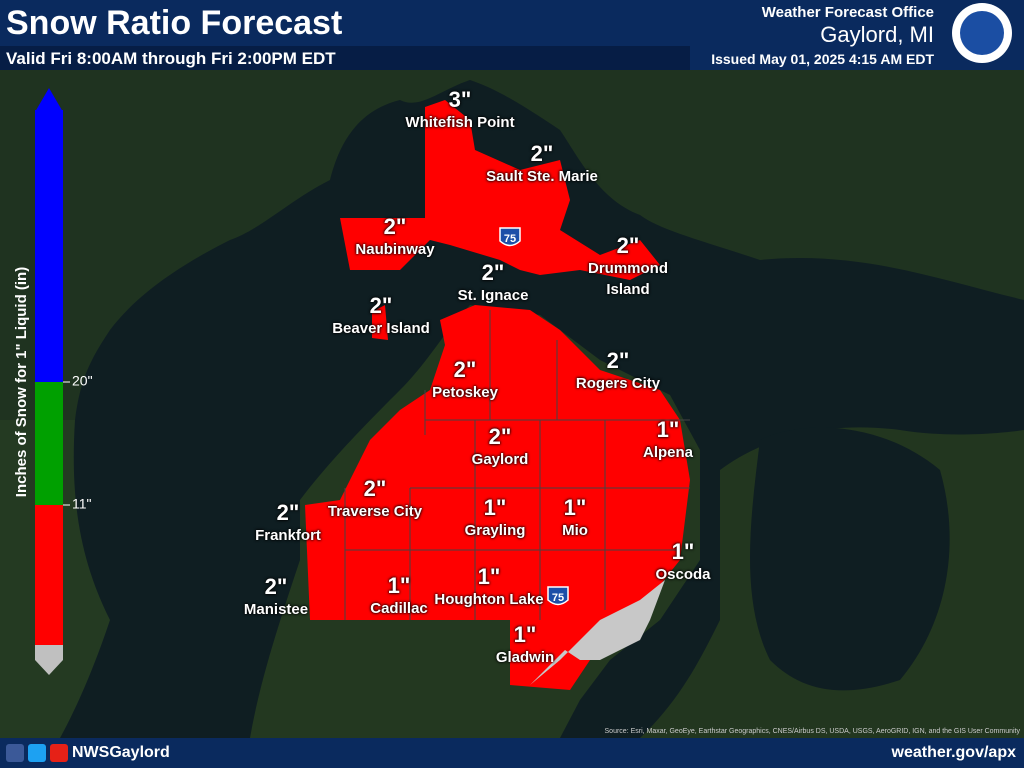 This screenshot has height=768, width=1024. I want to click on place-label: 1" Cadillac, so click(399, 596).